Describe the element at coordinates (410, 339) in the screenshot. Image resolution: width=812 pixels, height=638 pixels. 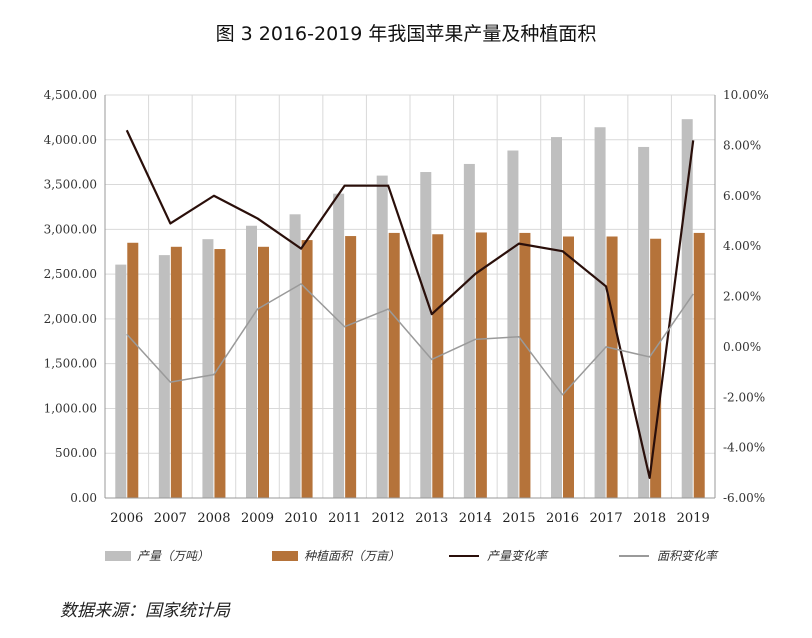
I see `line-area-change` at that location.